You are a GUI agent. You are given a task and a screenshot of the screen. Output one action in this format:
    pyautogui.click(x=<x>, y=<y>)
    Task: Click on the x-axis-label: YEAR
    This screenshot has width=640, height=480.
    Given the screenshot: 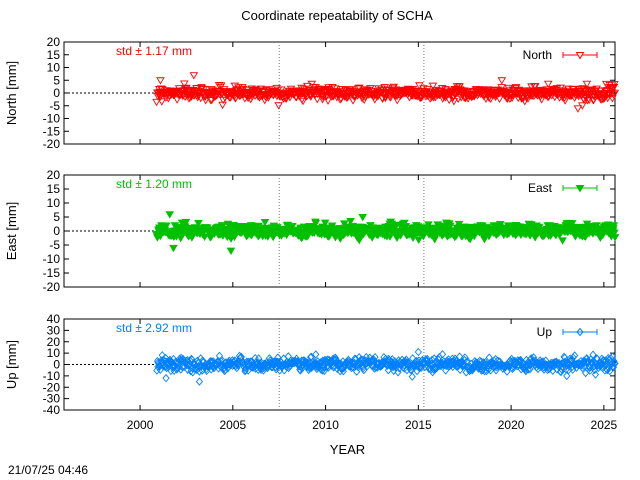 What is the action you would take?
    pyautogui.click(x=347, y=449)
    